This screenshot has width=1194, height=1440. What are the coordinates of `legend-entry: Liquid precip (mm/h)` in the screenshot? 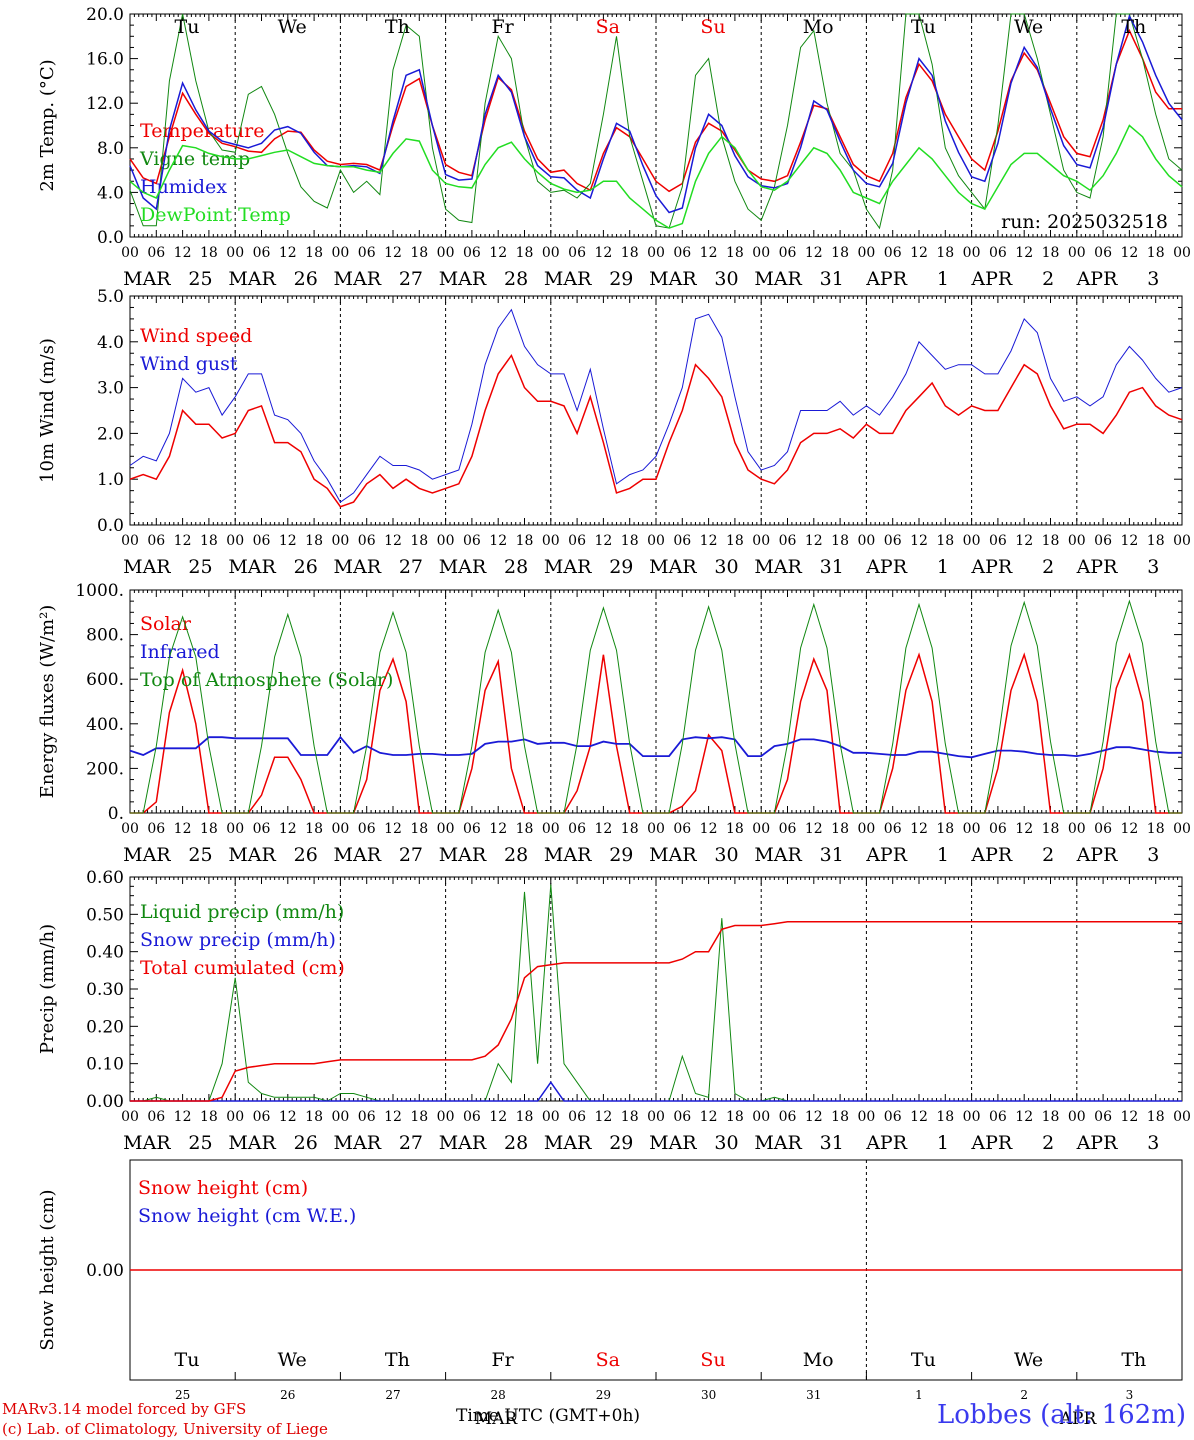 It's located at (242, 912).